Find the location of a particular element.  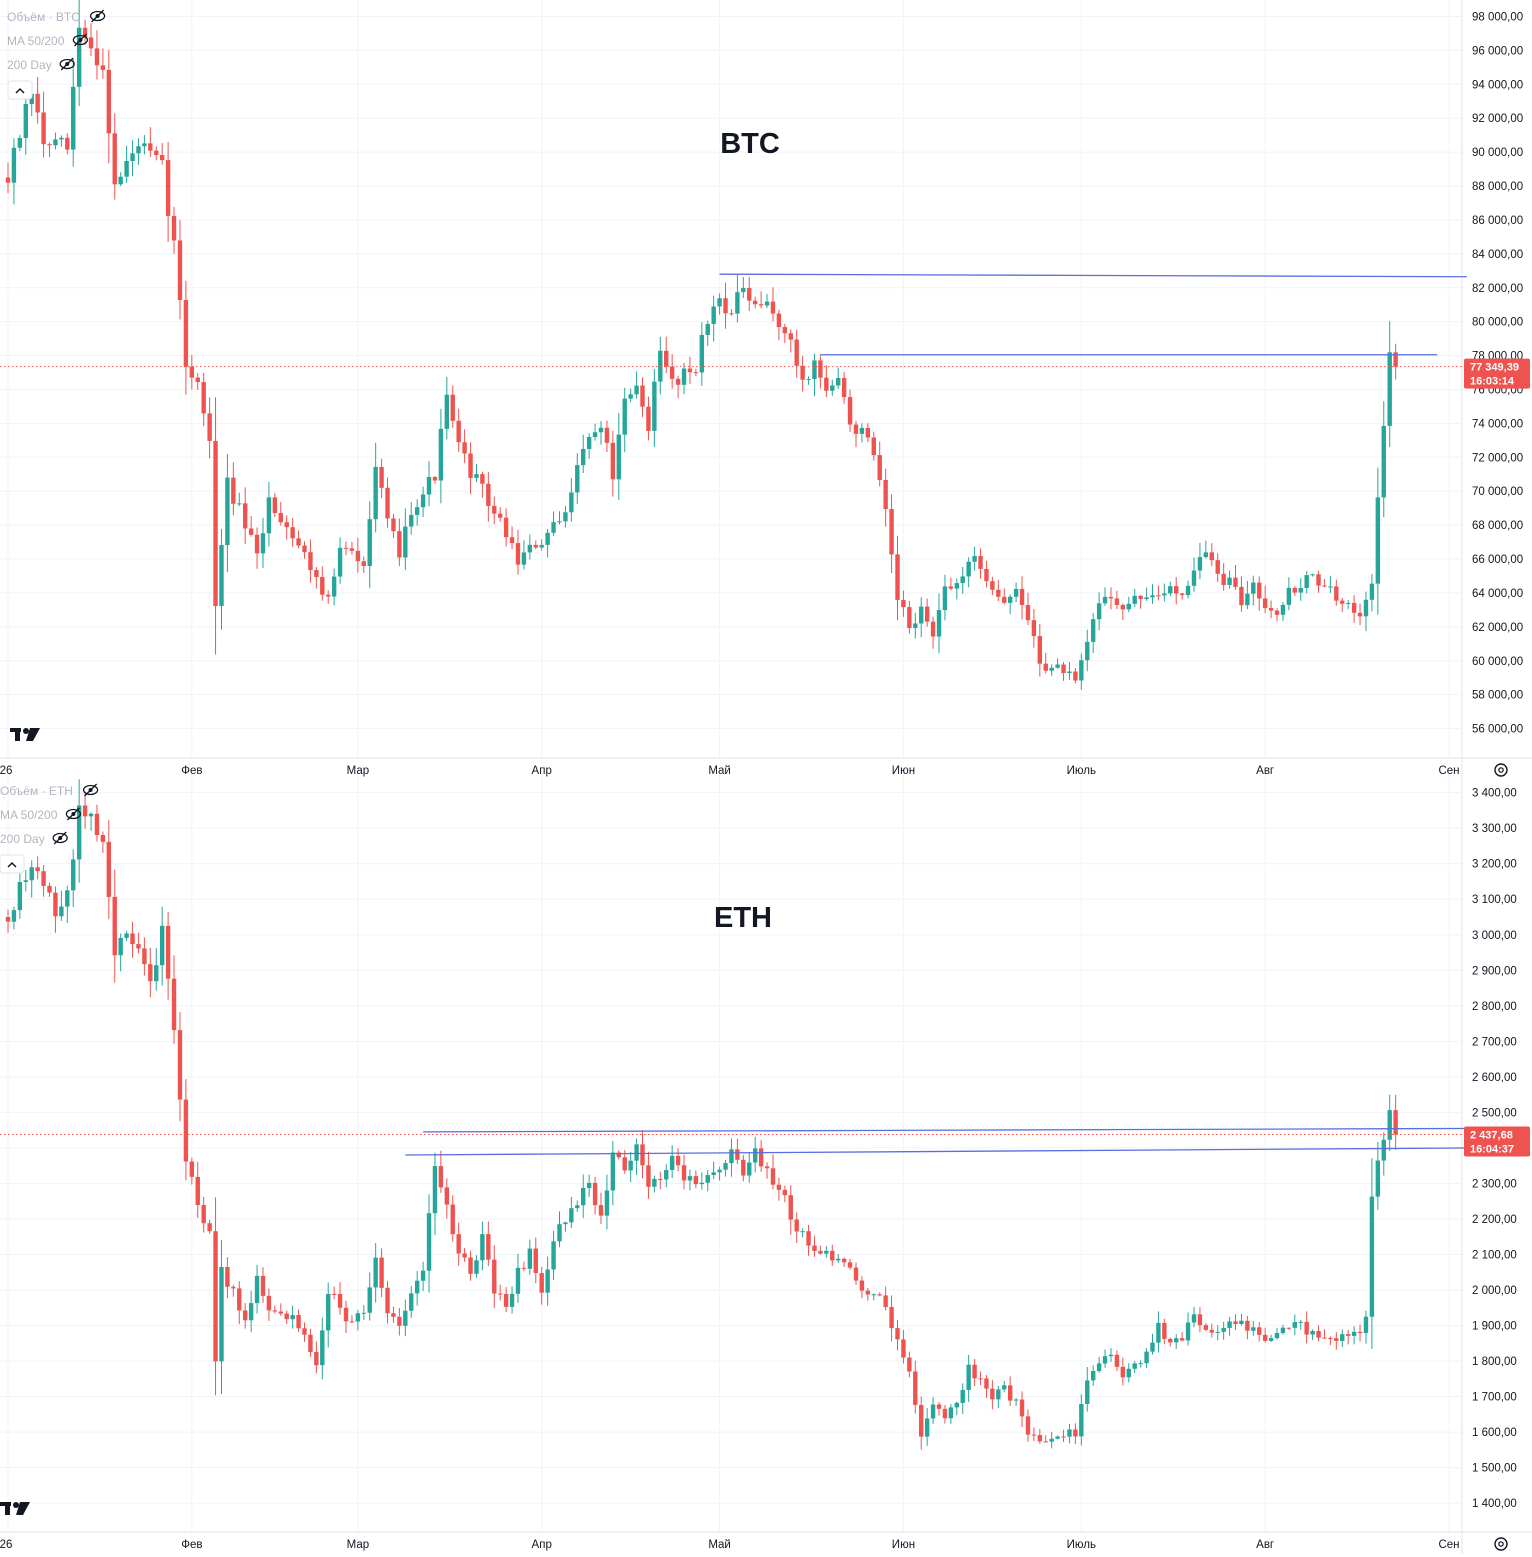

x-tick-label: Июль is located at coordinates (1081, 771).